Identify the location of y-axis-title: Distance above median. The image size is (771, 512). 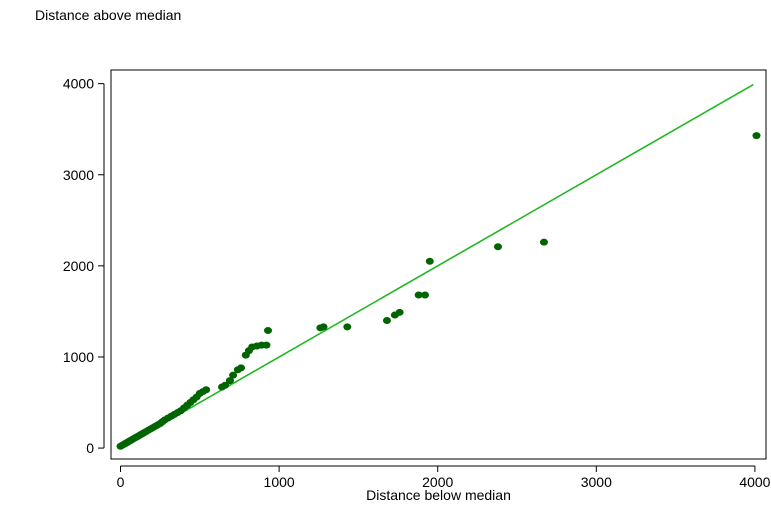
(108, 15).